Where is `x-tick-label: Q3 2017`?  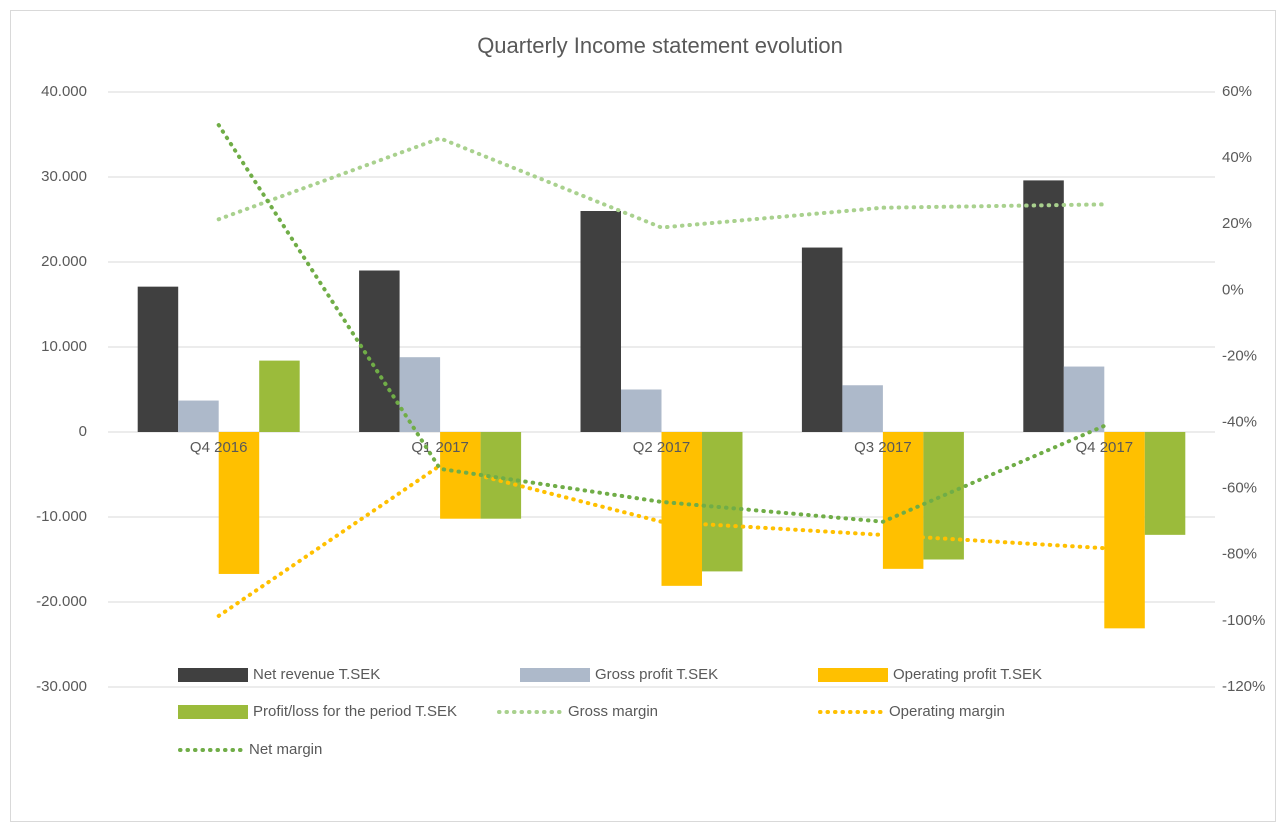 x-tick-label: Q3 2017 is located at coordinates (883, 447).